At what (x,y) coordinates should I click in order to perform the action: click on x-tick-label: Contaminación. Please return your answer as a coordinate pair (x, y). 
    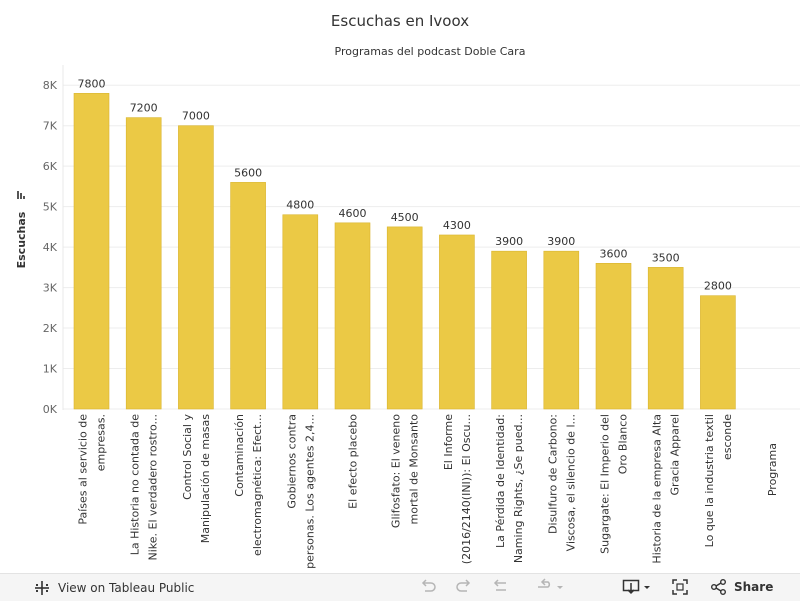
    Looking at the image, I should click on (239, 455).